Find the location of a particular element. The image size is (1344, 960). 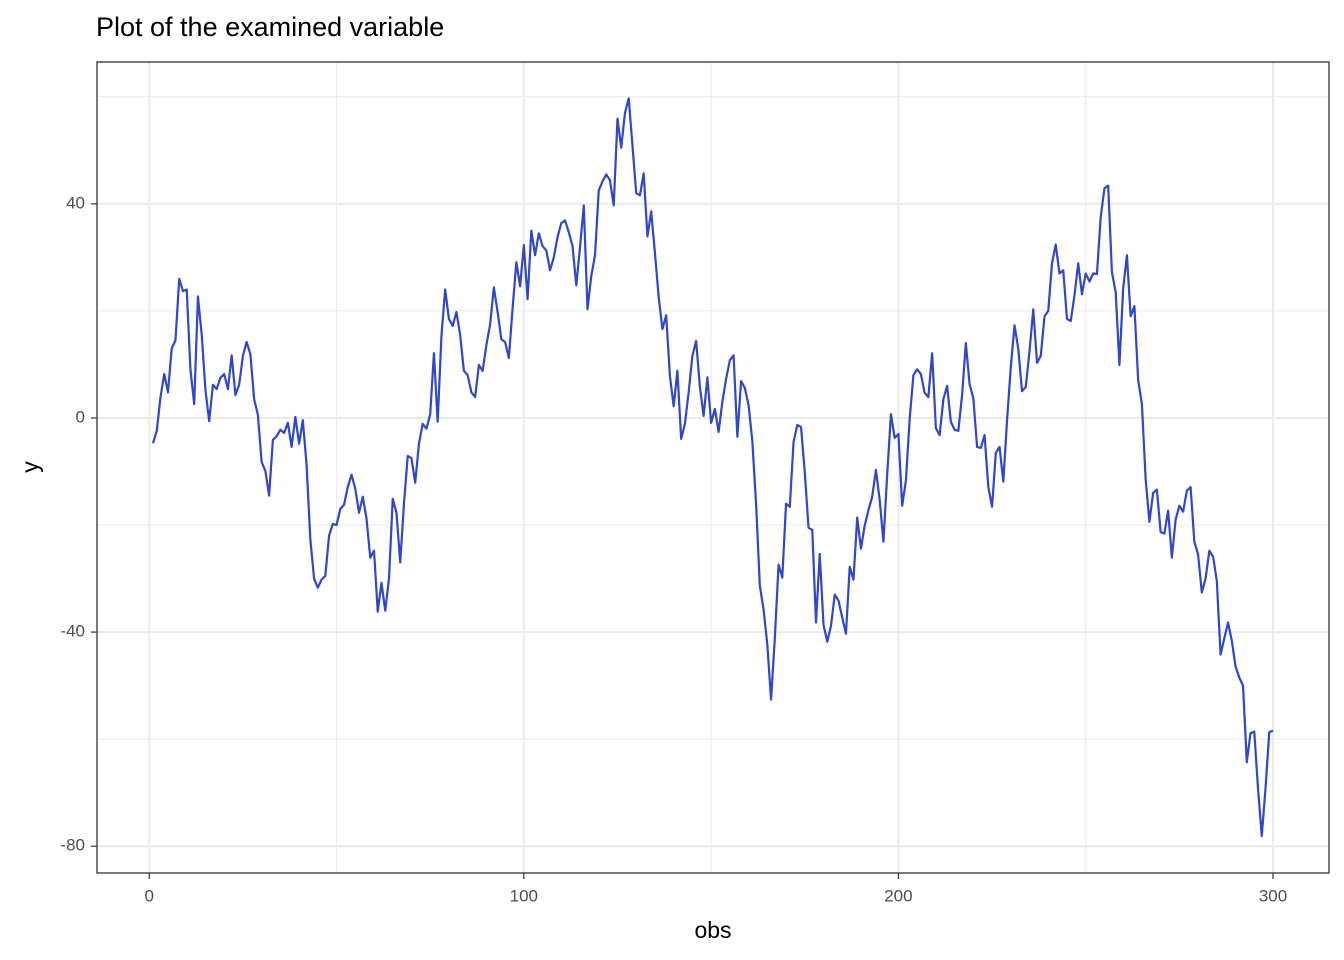

chart-title: Plot of the examined variable is located at coordinates (270, 27).